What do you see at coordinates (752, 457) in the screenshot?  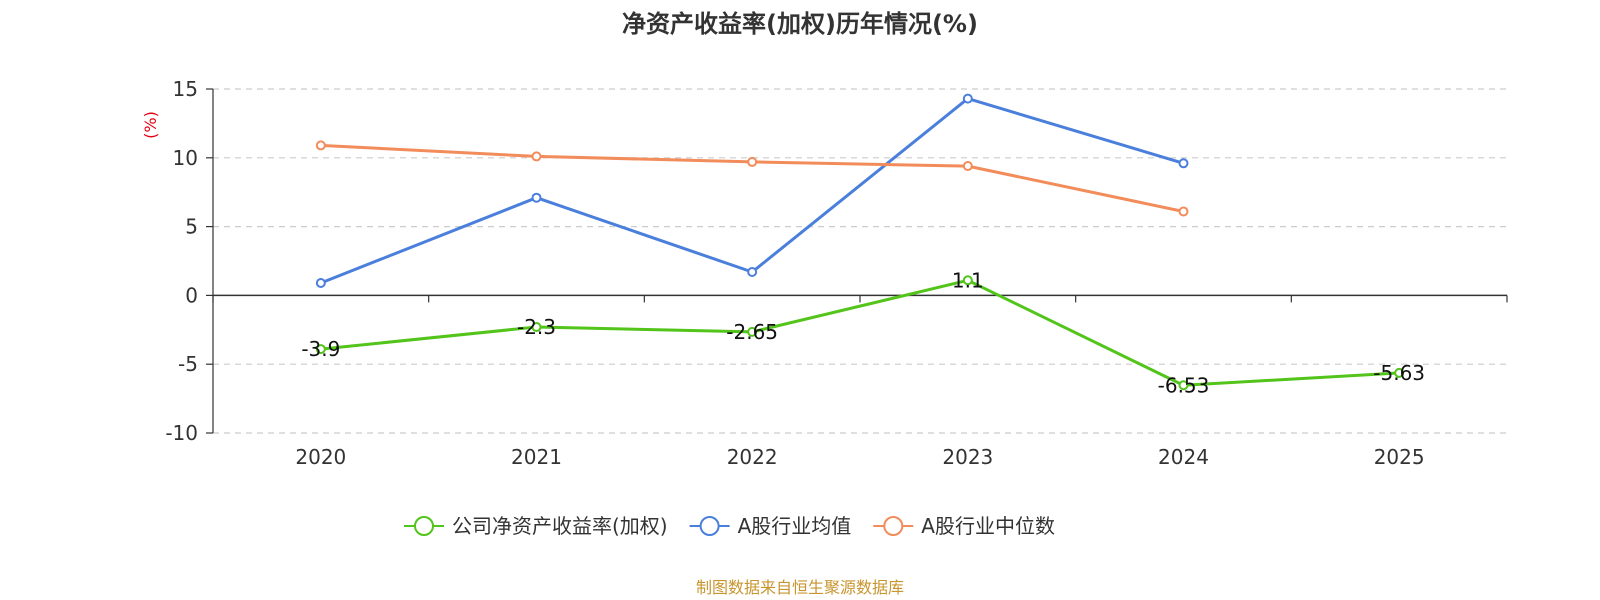 I see `x-tick-label: 2022` at bounding box center [752, 457].